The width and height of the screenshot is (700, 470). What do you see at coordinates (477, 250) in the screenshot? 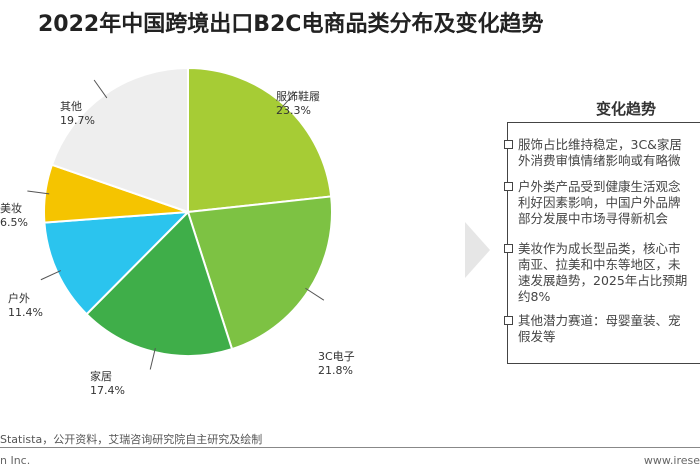
I see `arrow-icon` at bounding box center [477, 250].